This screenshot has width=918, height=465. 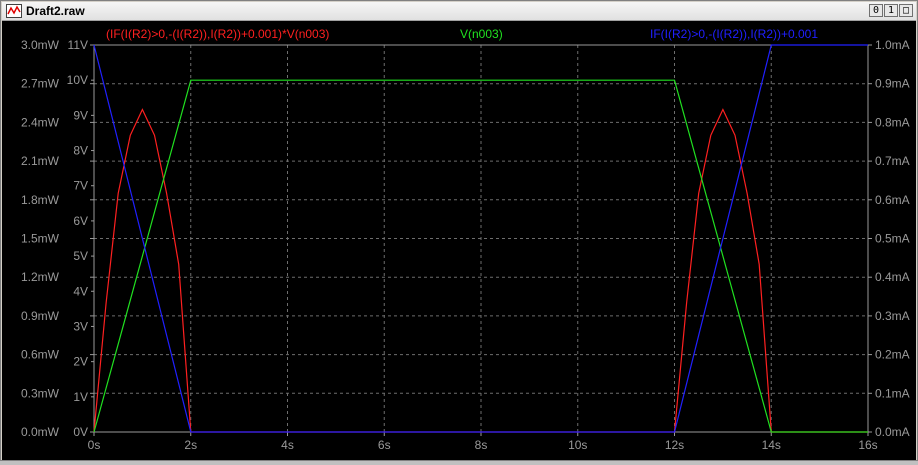 What do you see at coordinates (287, 445) in the screenshot?
I see `x-tick-label: 4s` at bounding box center [287, 445].